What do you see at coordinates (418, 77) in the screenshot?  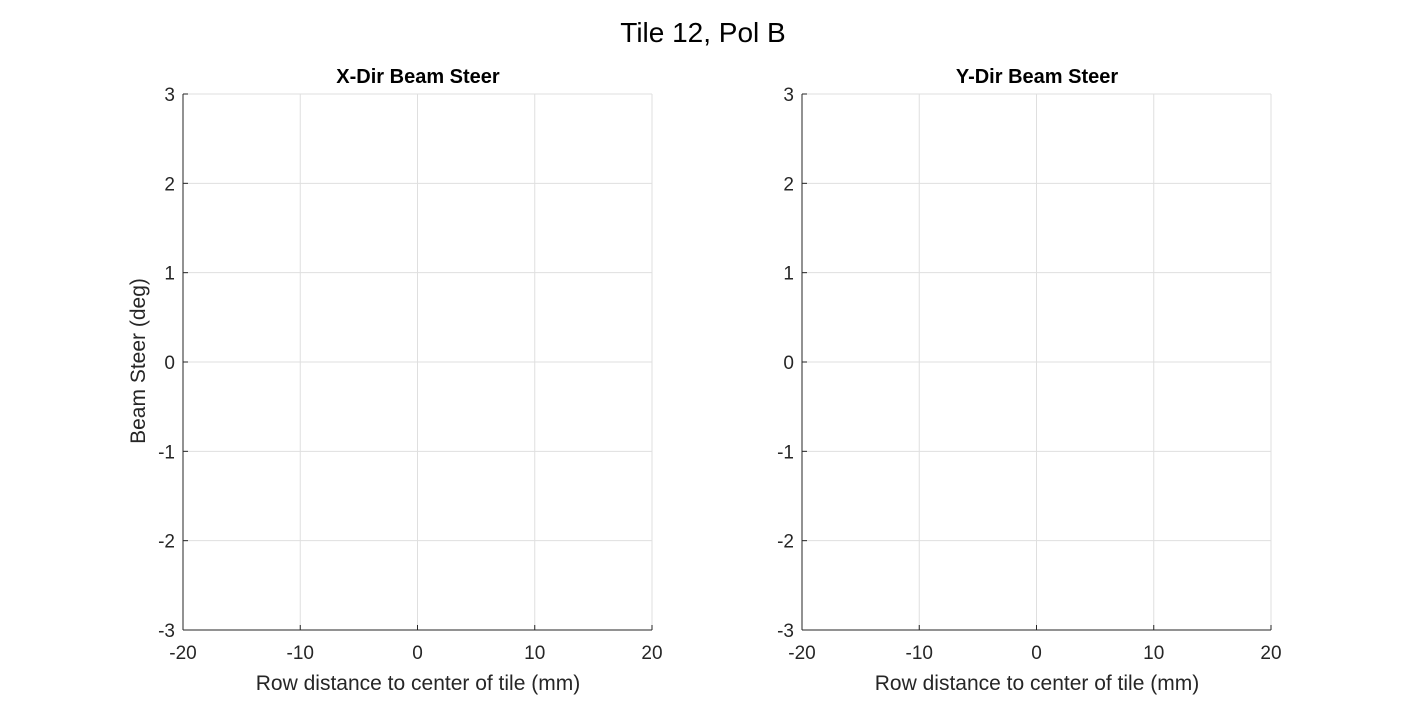 I see `plot-title: X-Dir Beam Steer` at bounding box center [418, 77].